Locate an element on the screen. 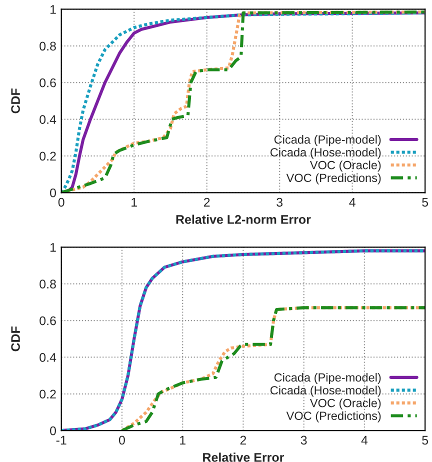 Image resolution: width=432 pixels, height=462 pixels. x-tick-label: -1 is located at coordinates (61, 440).